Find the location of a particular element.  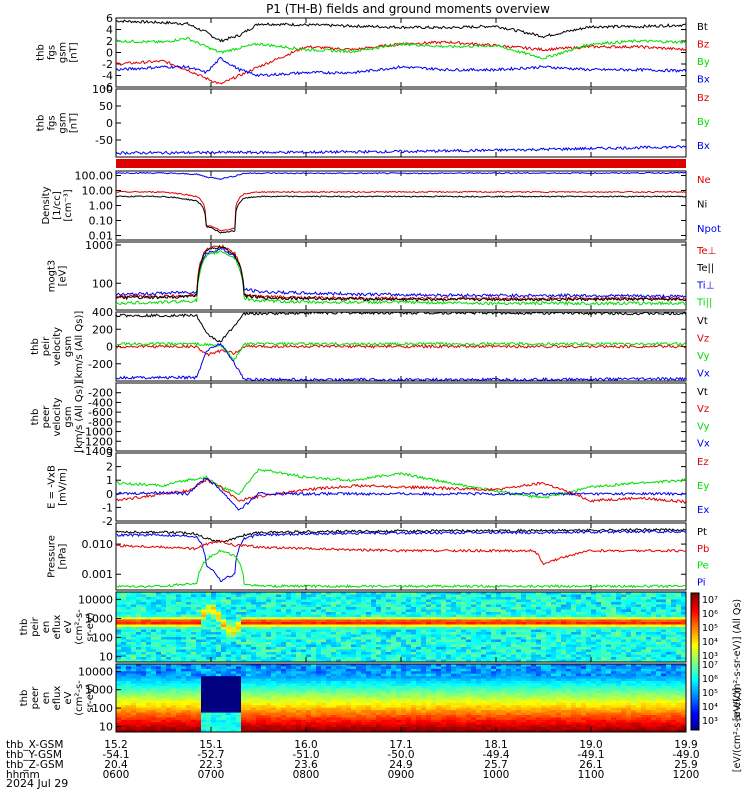

legend-entry: Vt is located at coordinates (702, 392).